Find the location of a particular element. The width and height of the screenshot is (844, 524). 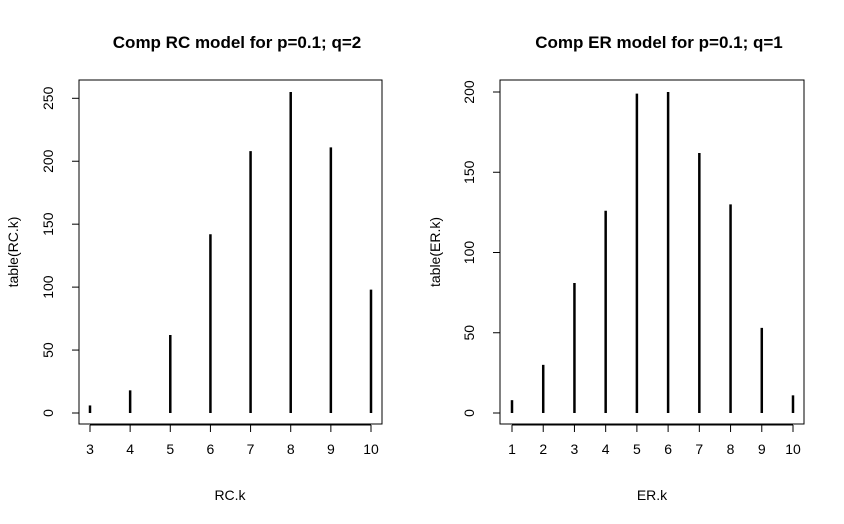

x-axis-label-er: ER.k is located at coordinates (652, 495).